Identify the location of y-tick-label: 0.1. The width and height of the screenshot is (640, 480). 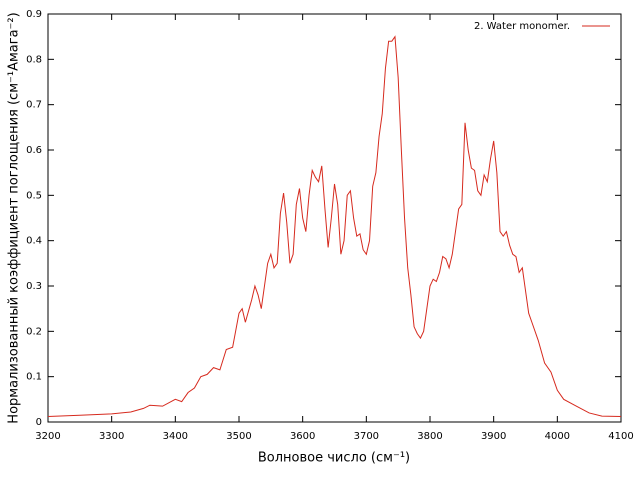
(34, 377).